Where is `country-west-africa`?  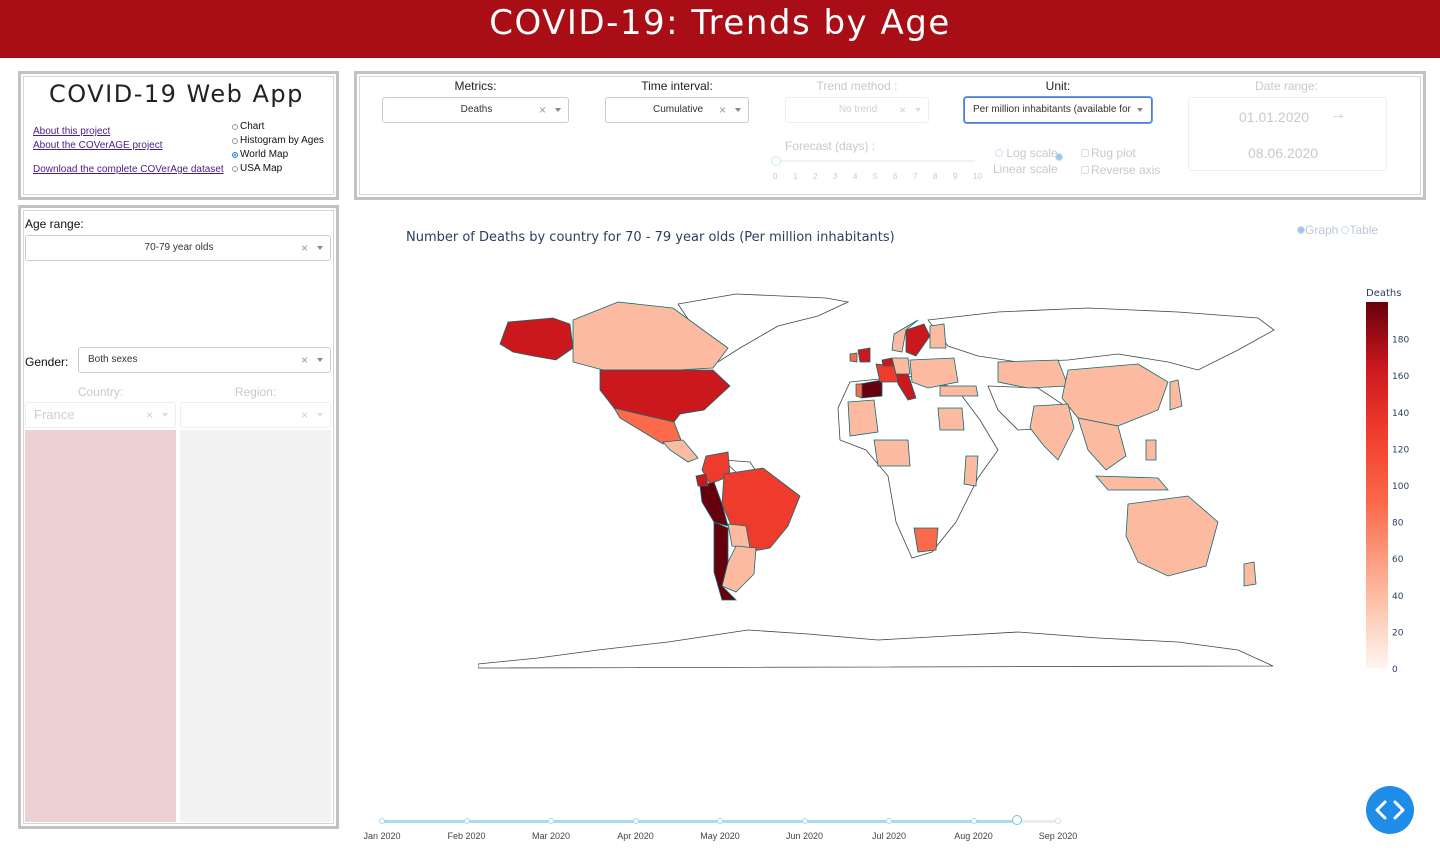
country-west-africa is located at coordinates (892, 453).